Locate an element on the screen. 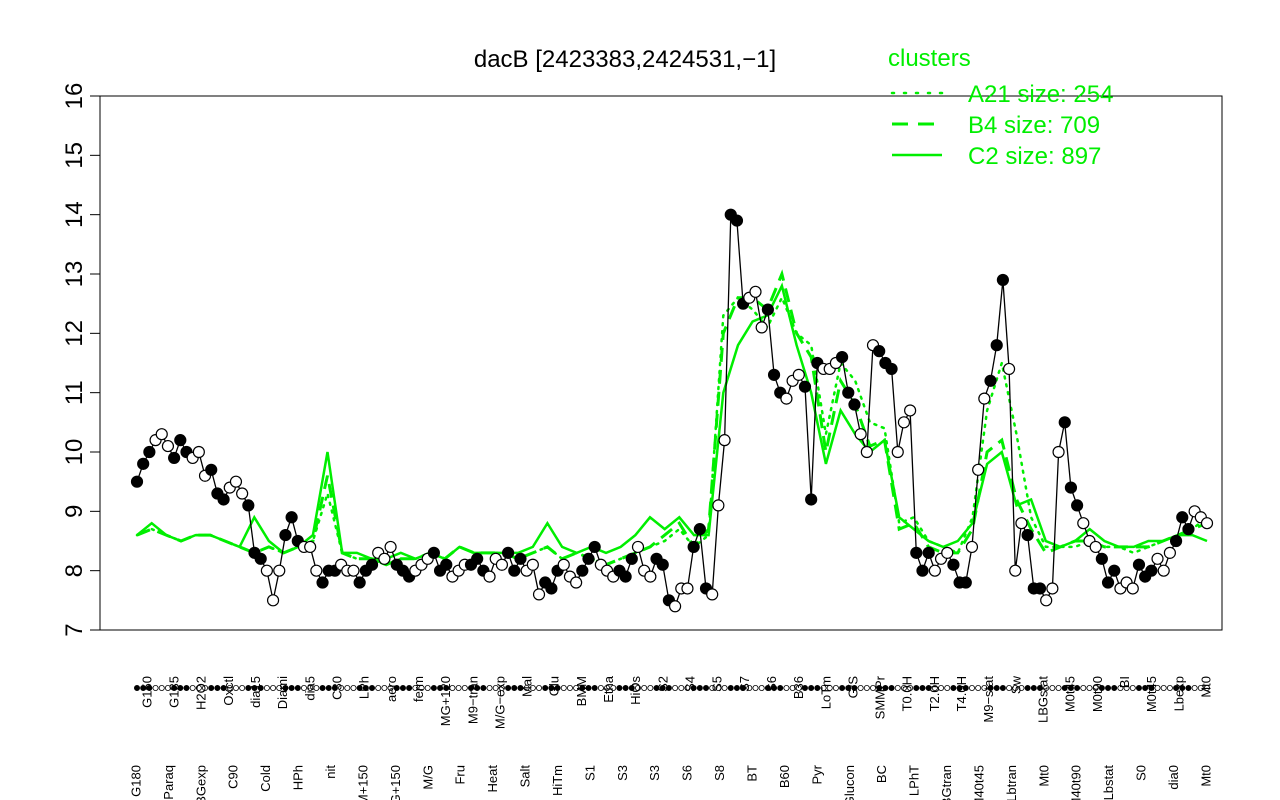  legend-entry-label: C2 size: 897 is located at coordinates (1034, 156).